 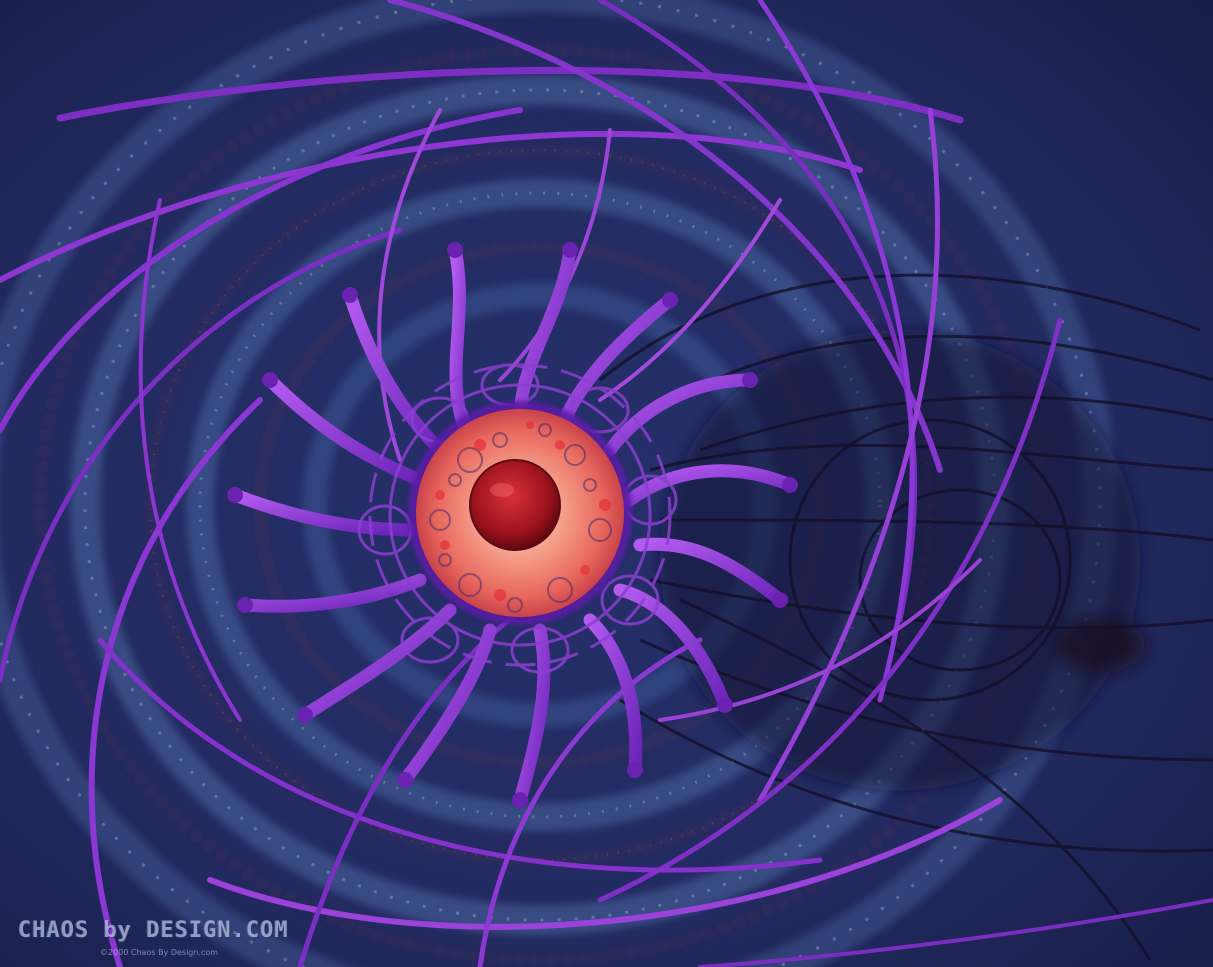 I want to click on pupil, so click(x=515, y=505).